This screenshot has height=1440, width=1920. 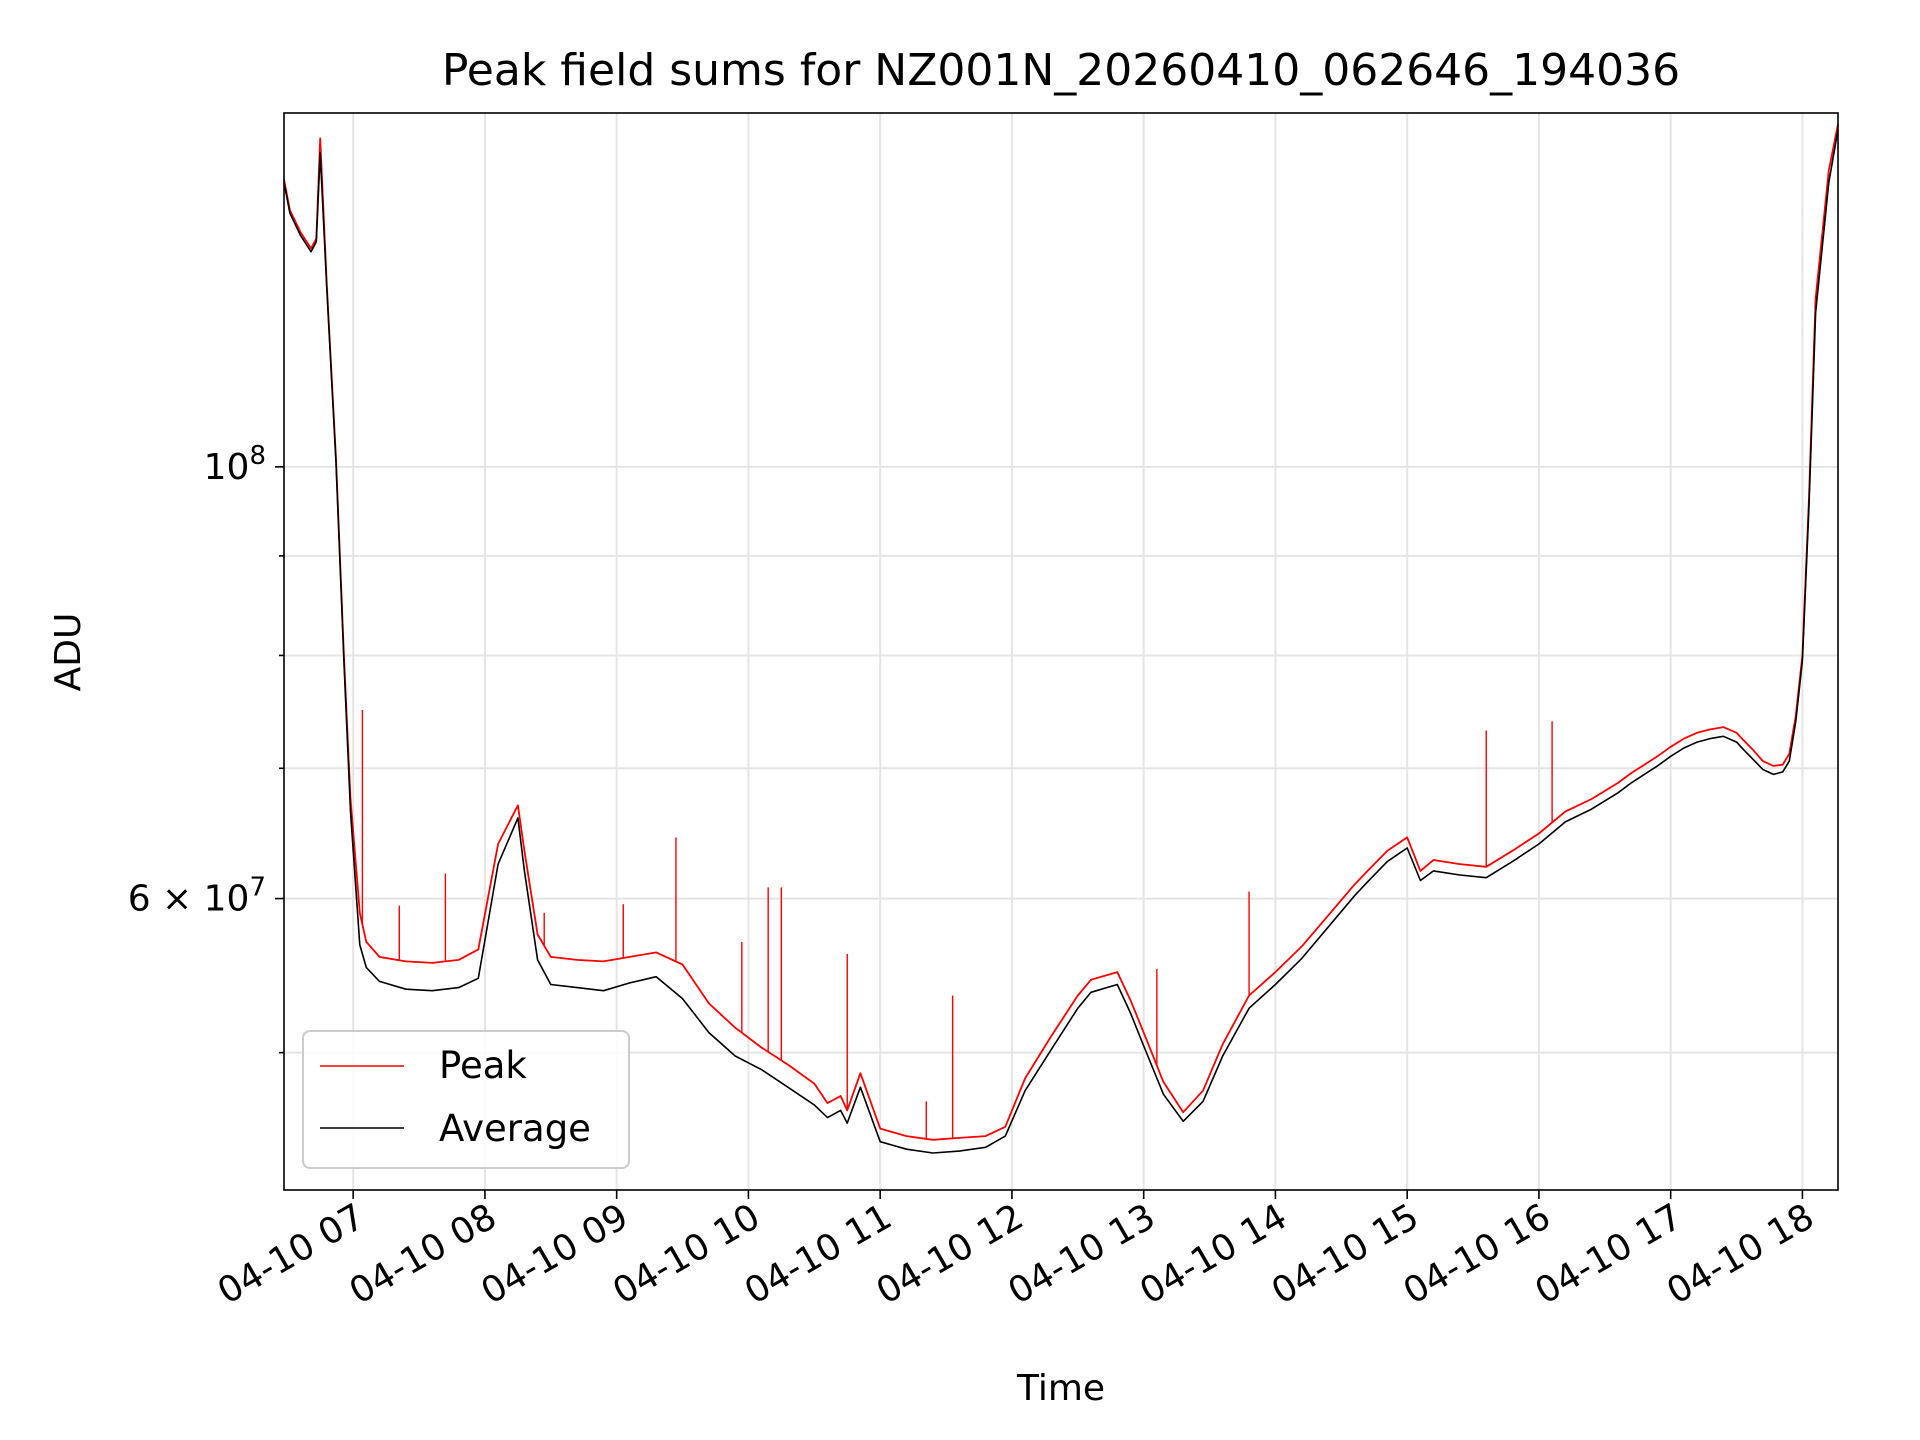 I want to click on y-axis-label: ADU, so click(x=68, y=652).